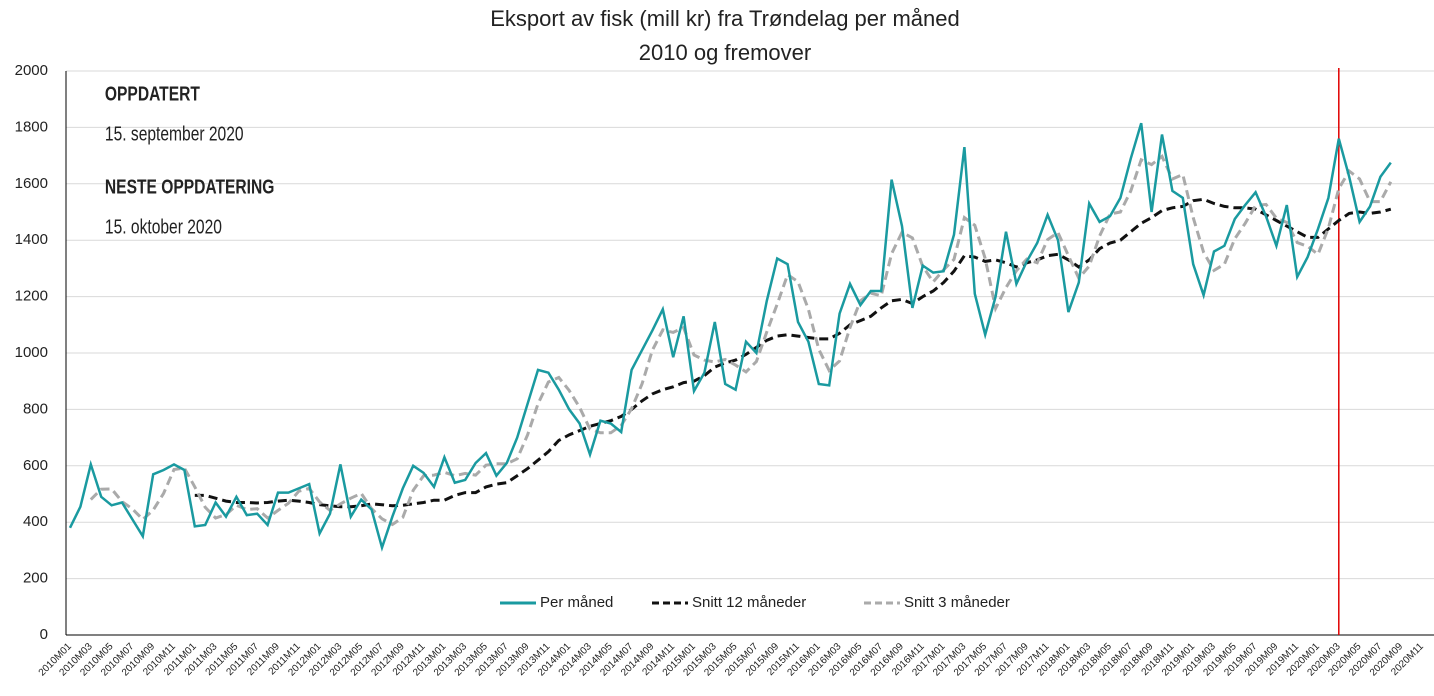 The height and width of the screenshot is (696, 1434). I want to click on legend-label: Per måned, so click(576, 602).